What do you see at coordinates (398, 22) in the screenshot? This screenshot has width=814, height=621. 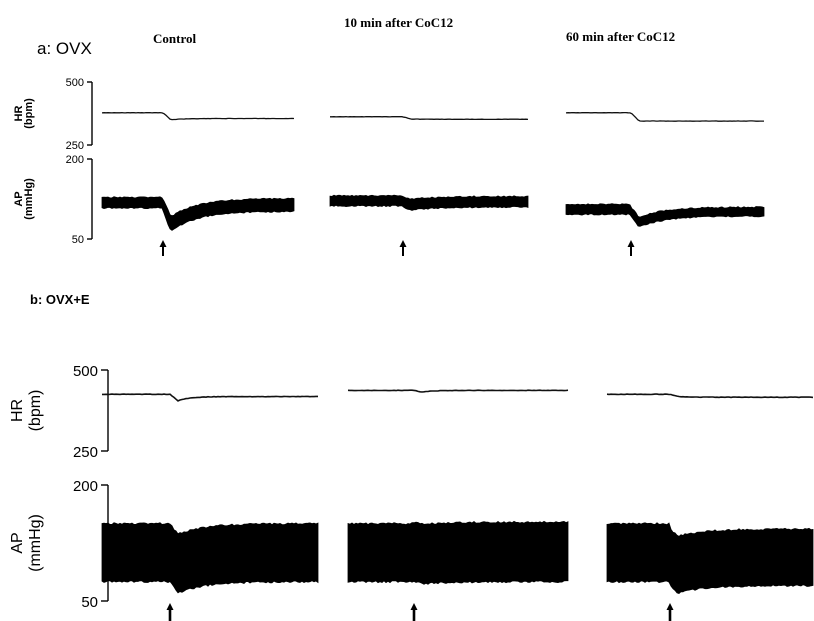 I see `condition-label-10min: 10 min after CoC12` at bounding box center [398, 22].